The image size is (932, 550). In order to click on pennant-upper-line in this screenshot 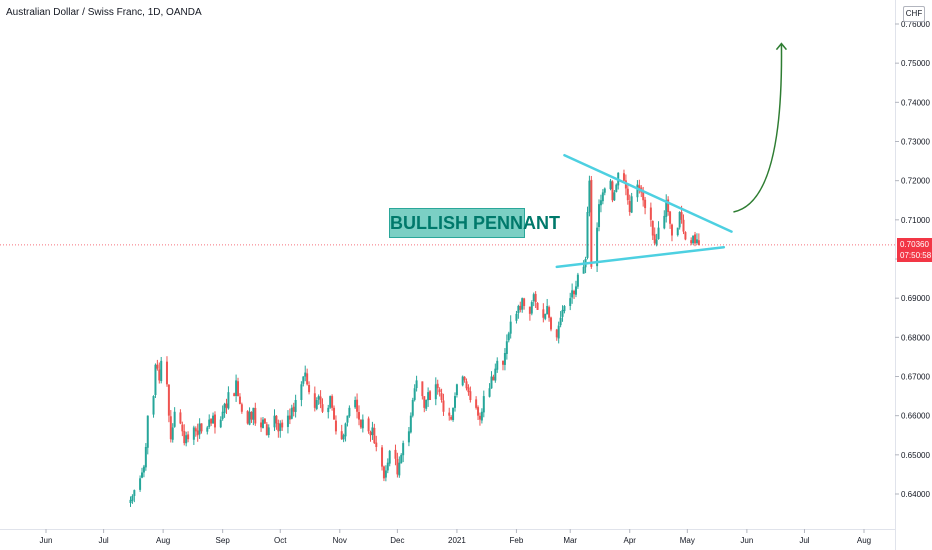, I will do `click(648, 193)`.